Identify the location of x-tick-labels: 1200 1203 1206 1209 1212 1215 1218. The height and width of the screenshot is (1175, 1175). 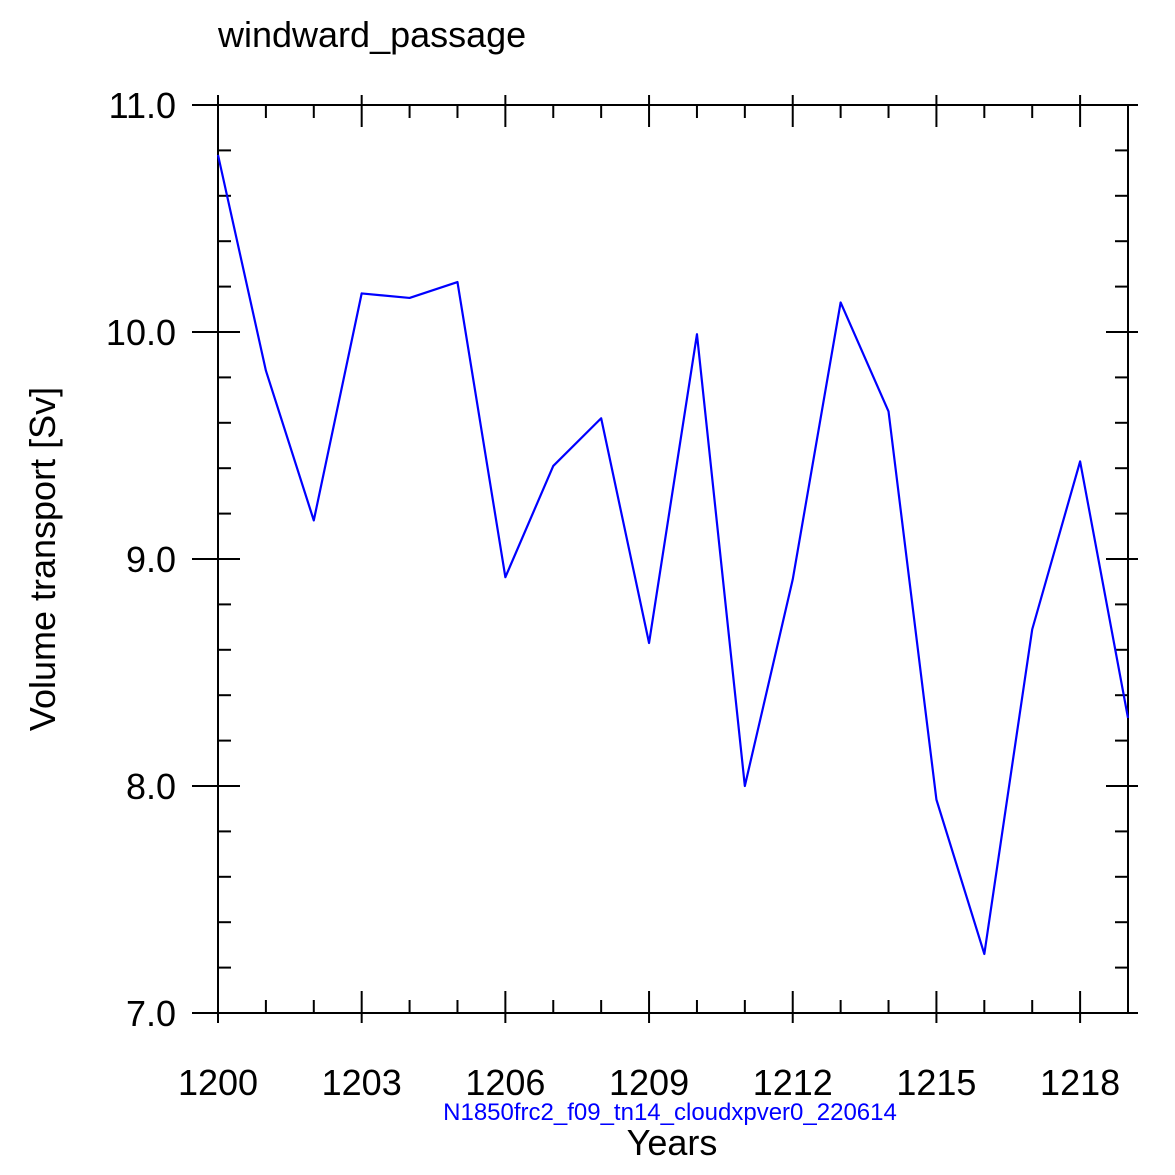
(649, 1082).